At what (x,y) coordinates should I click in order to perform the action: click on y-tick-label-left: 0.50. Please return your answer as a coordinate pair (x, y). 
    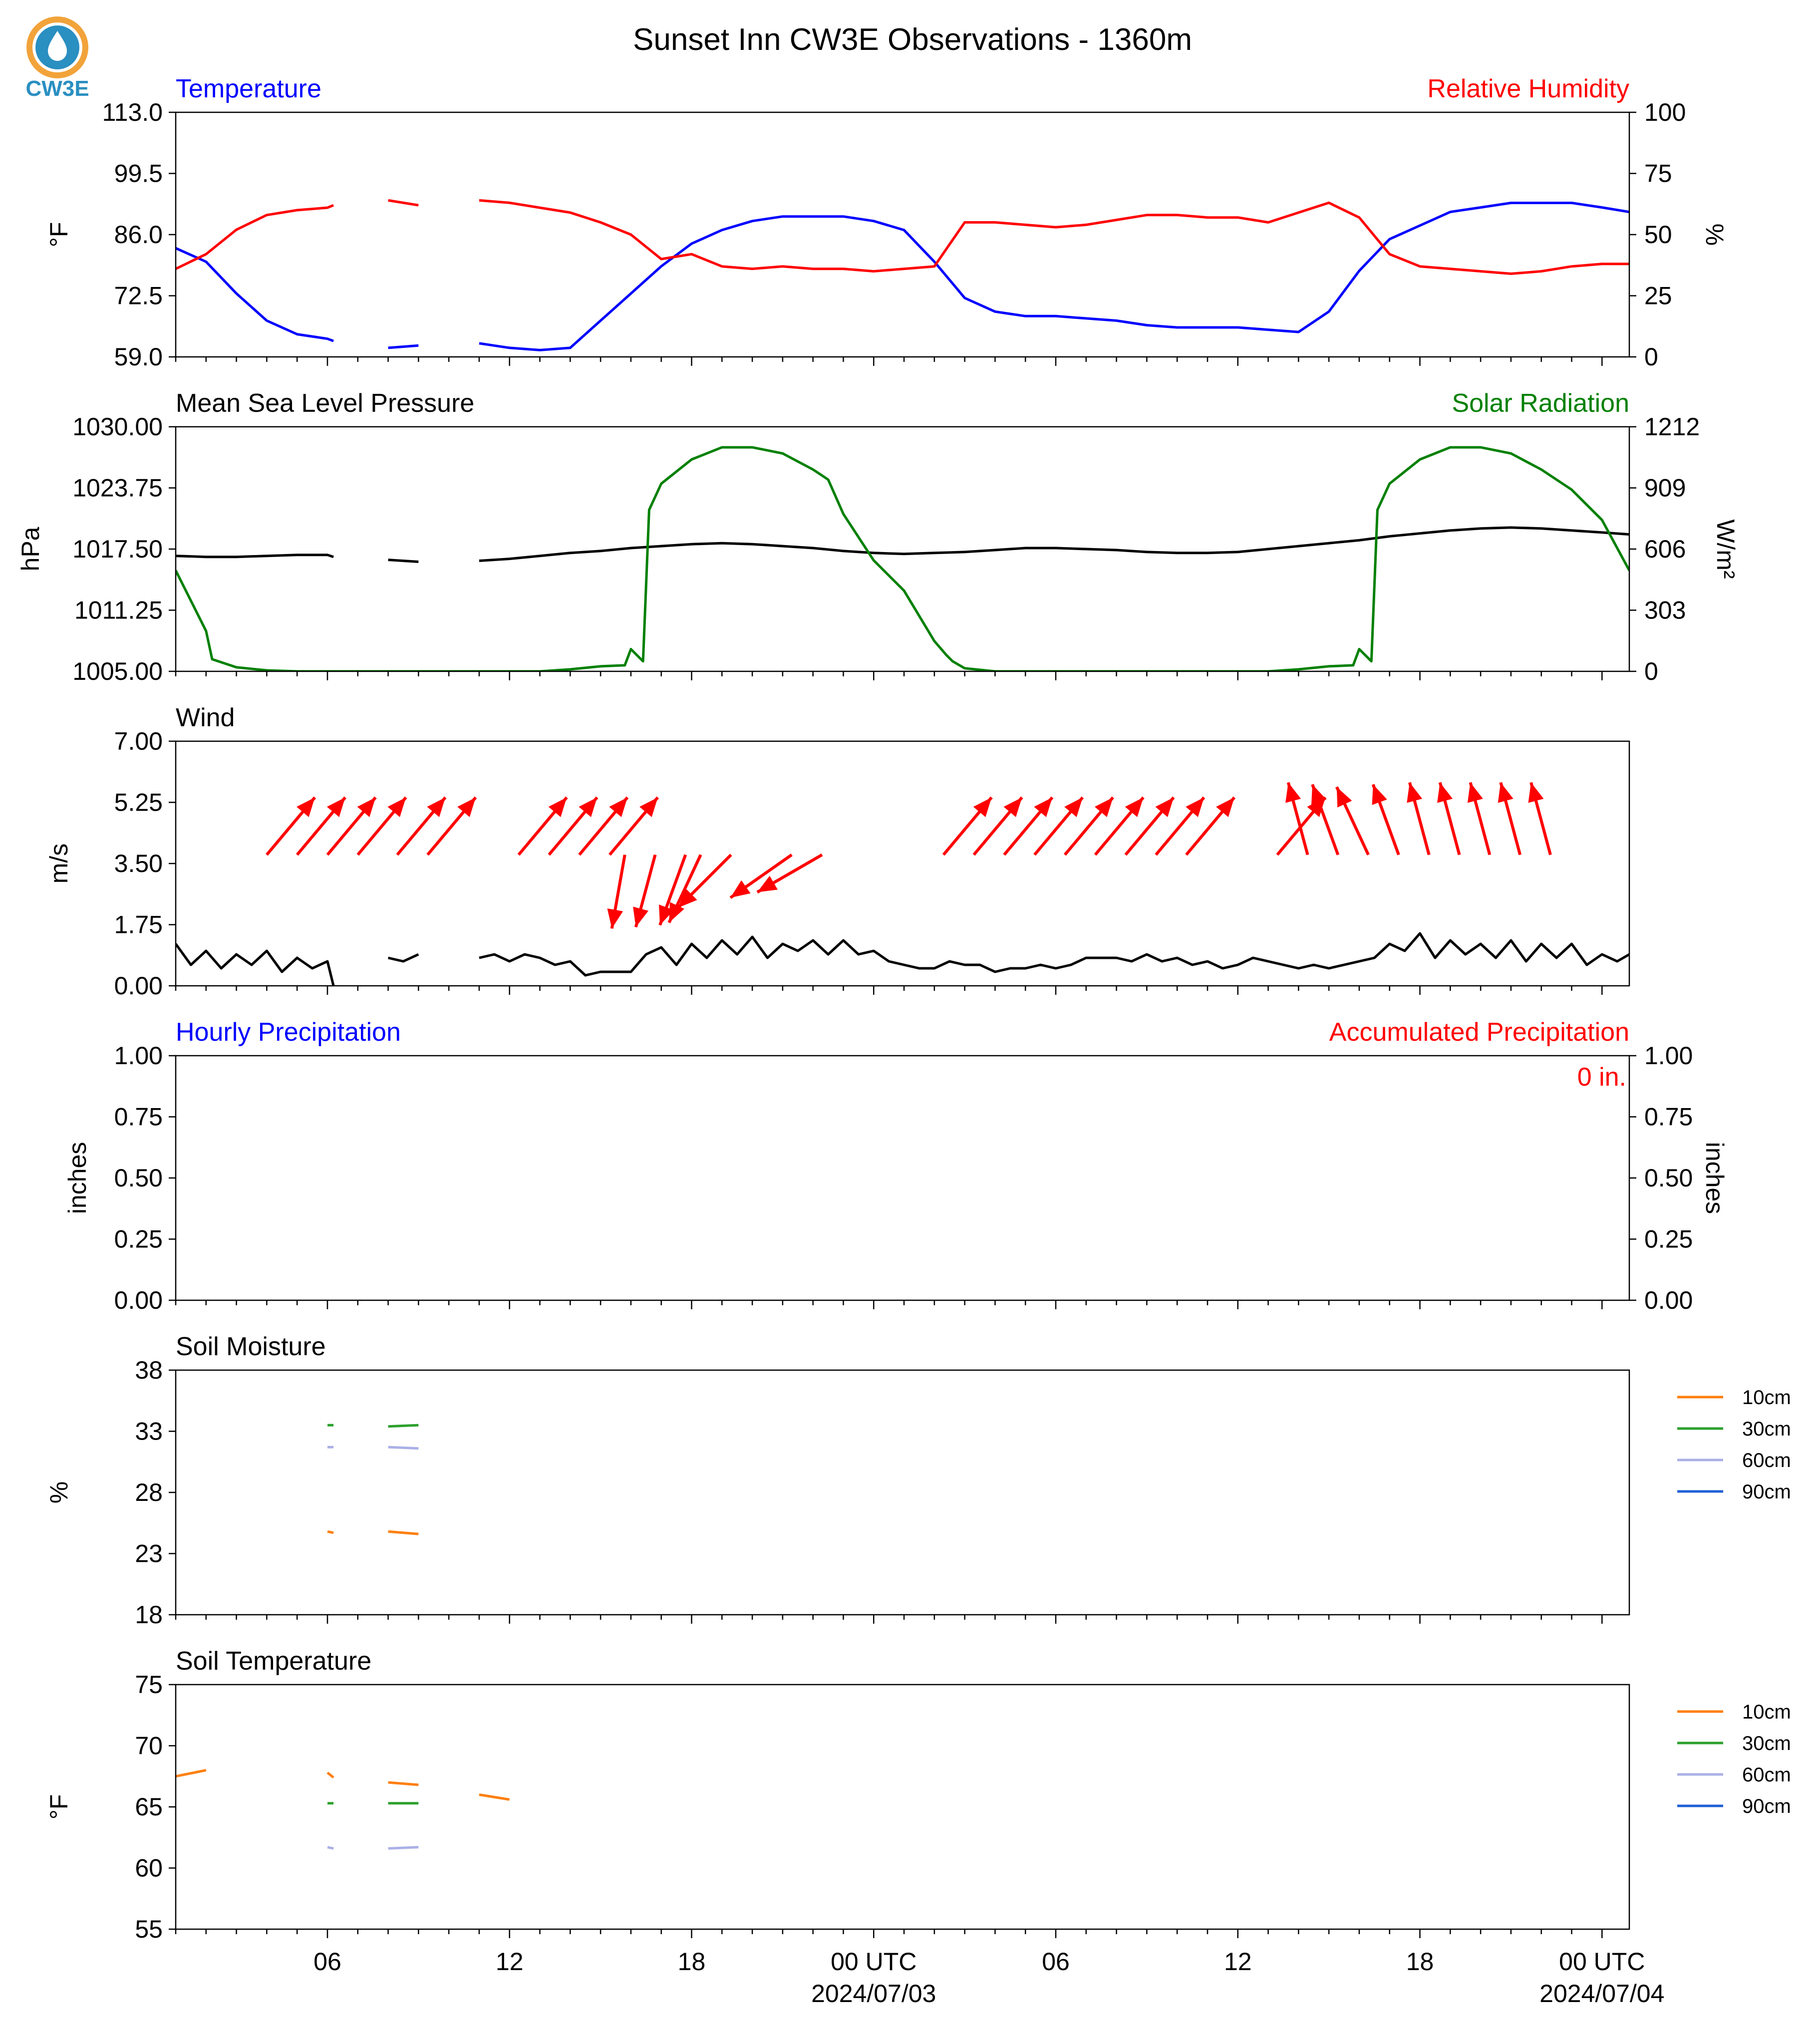
    Looking at the image, I should click on (138, 1178).